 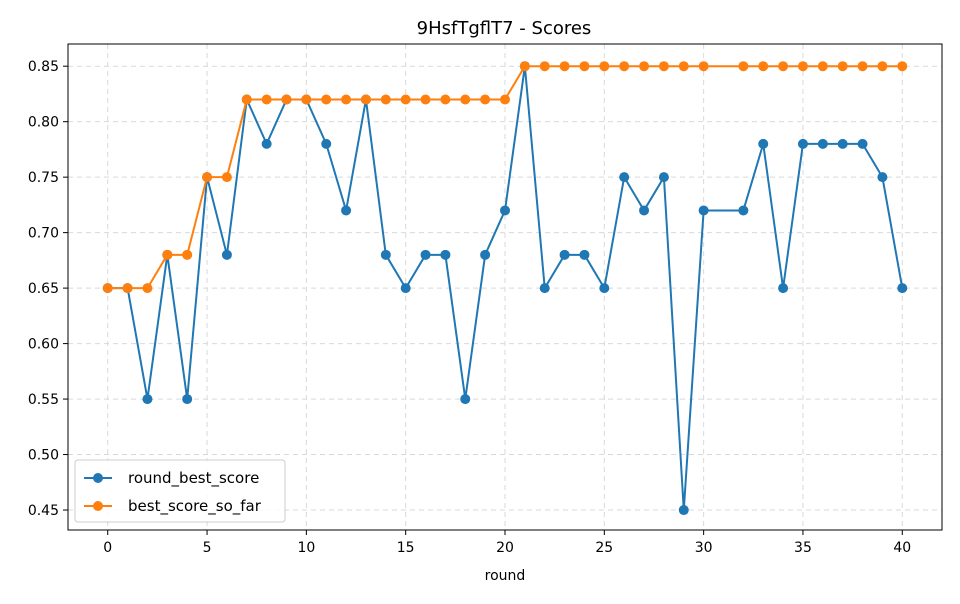 What do you see at coordinates (43, 345) in the screenshot?
I see `y-tick-label: 0.60` at bounding box center [43, 345].